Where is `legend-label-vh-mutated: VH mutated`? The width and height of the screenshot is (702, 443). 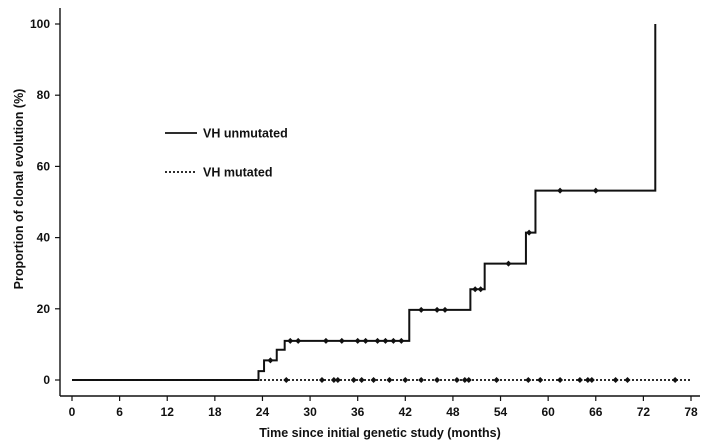
legend-label-vh-mutated: VH mutated is located at coordinates (237, 173).